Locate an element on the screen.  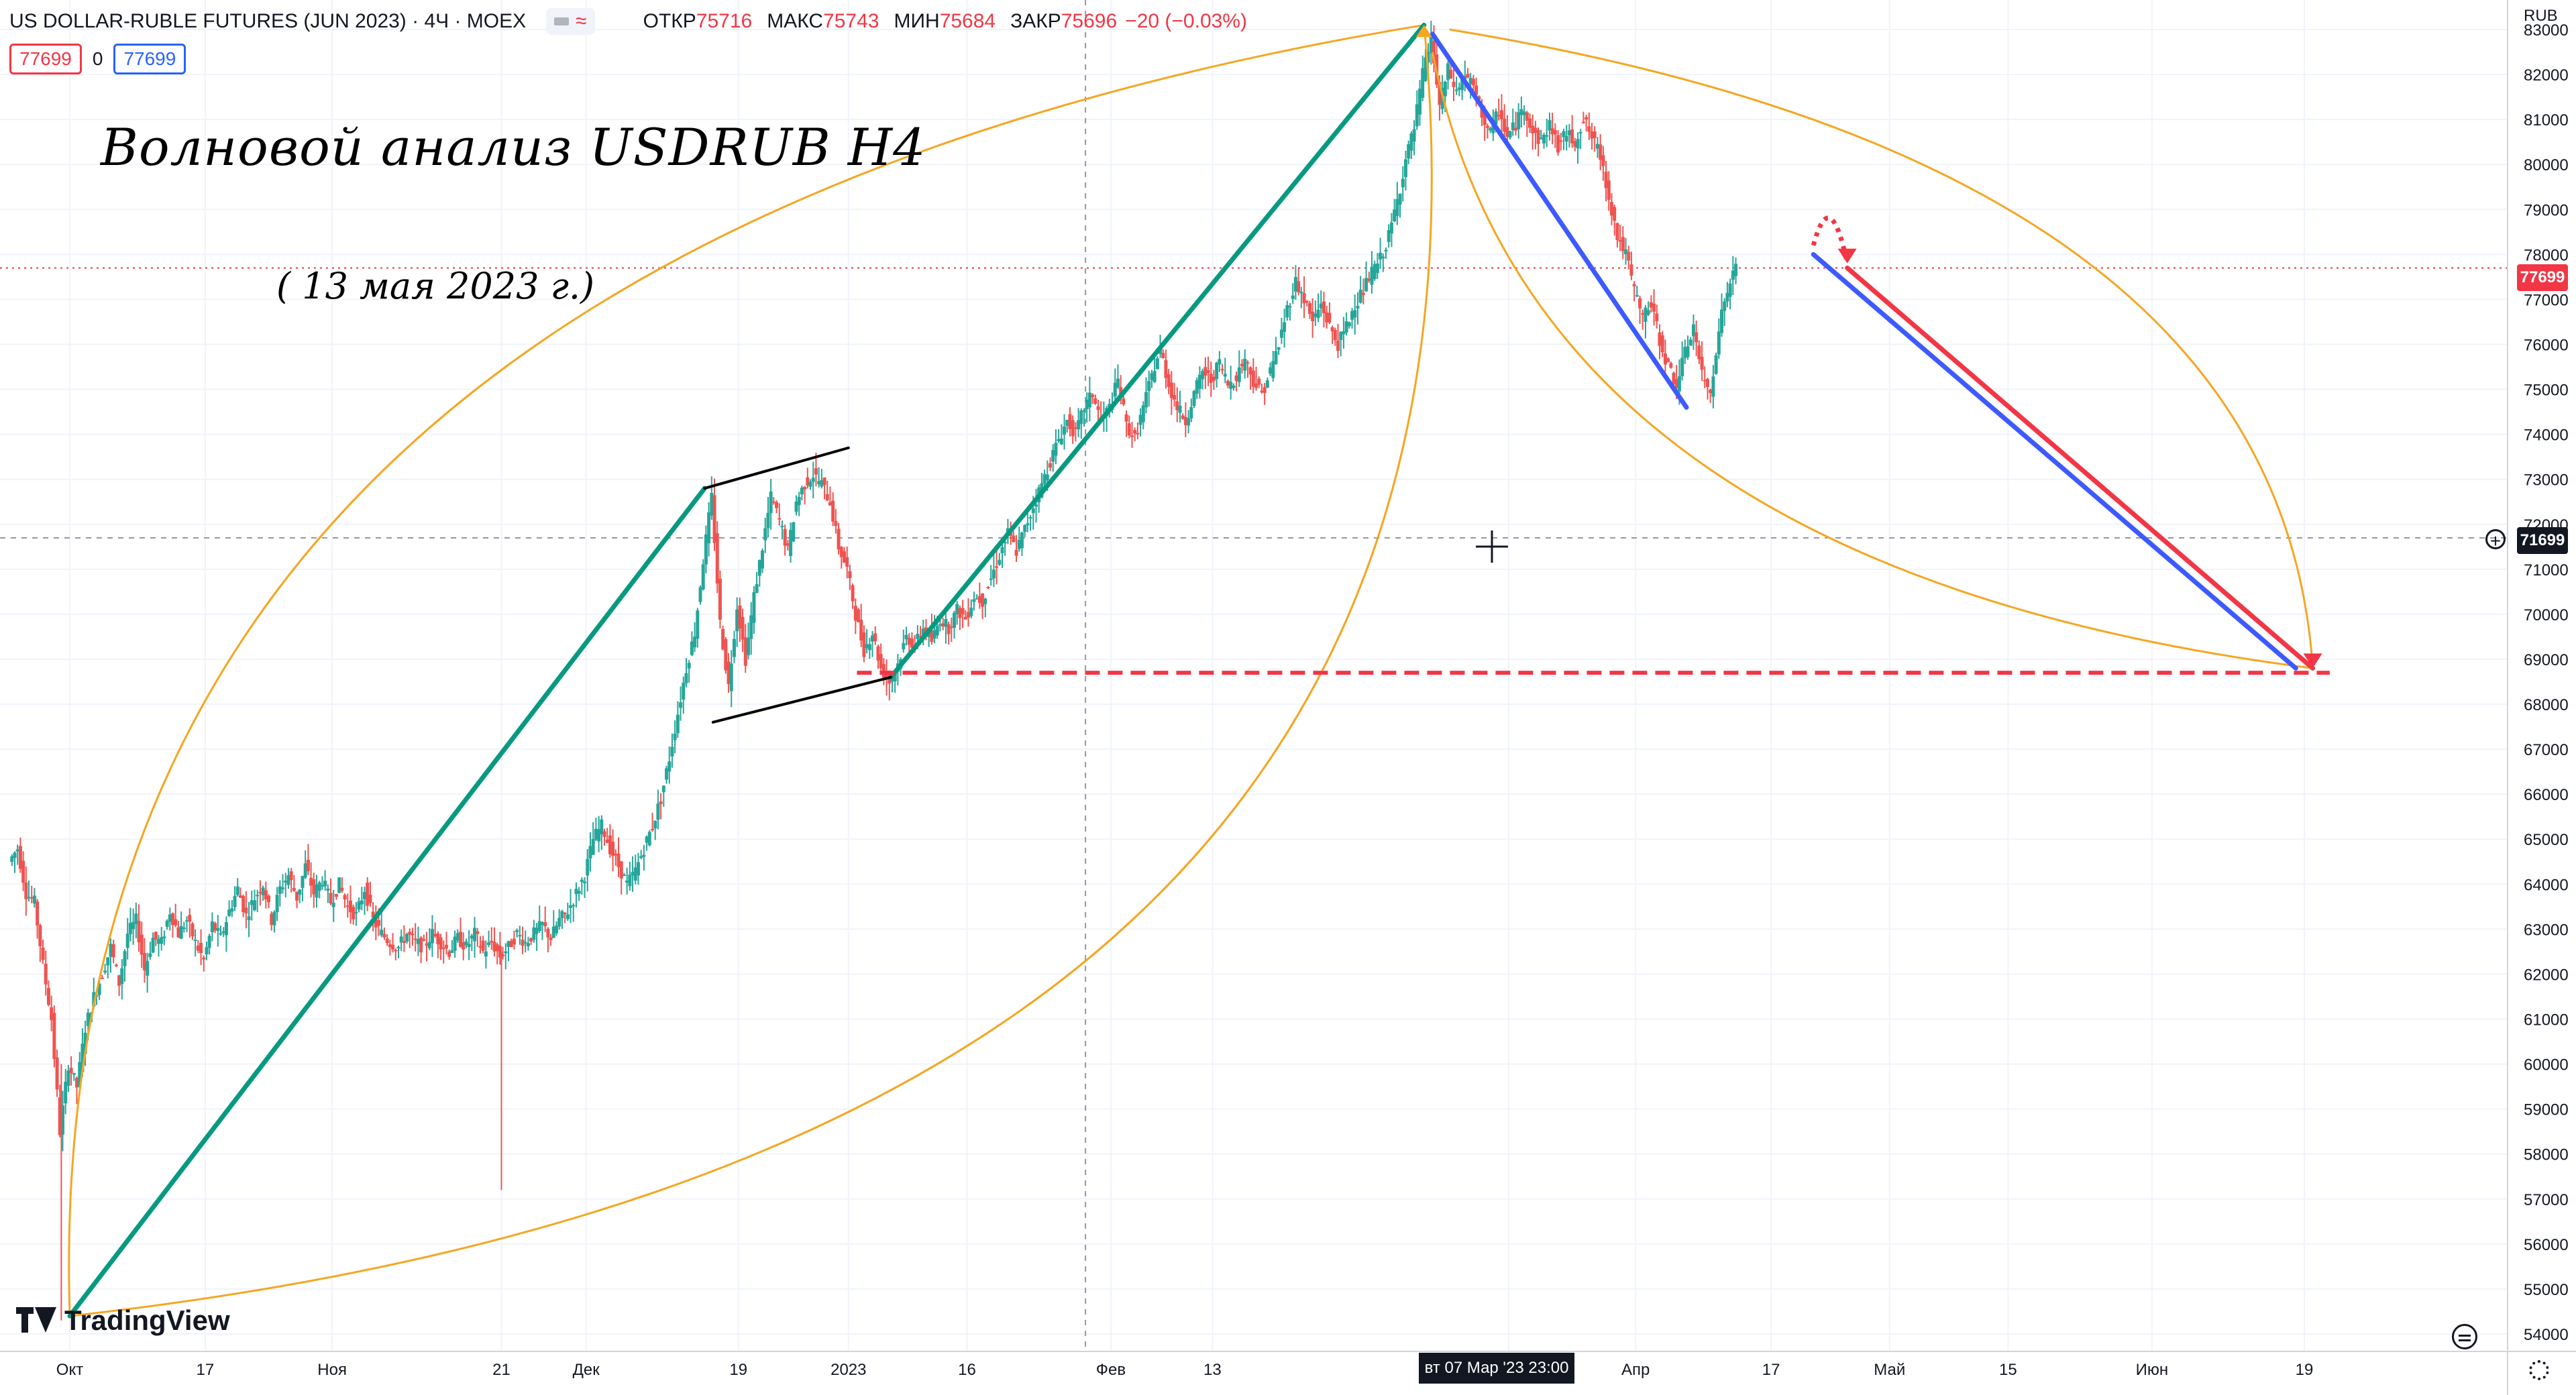
add-alert-icon: + is located at coordinates (2495, 540).